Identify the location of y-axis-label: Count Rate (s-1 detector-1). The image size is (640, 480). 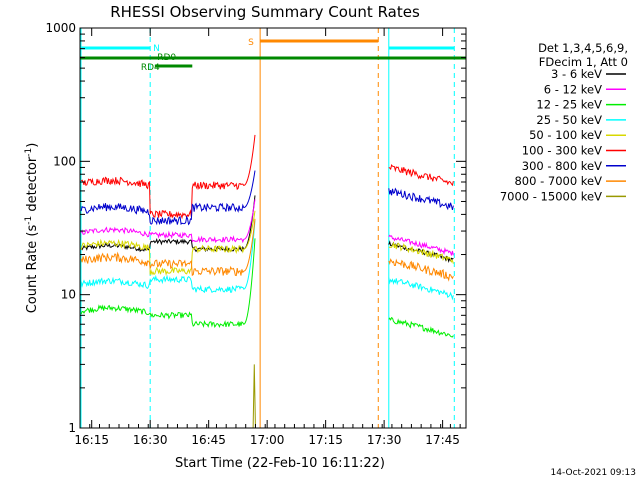
(32, 228).